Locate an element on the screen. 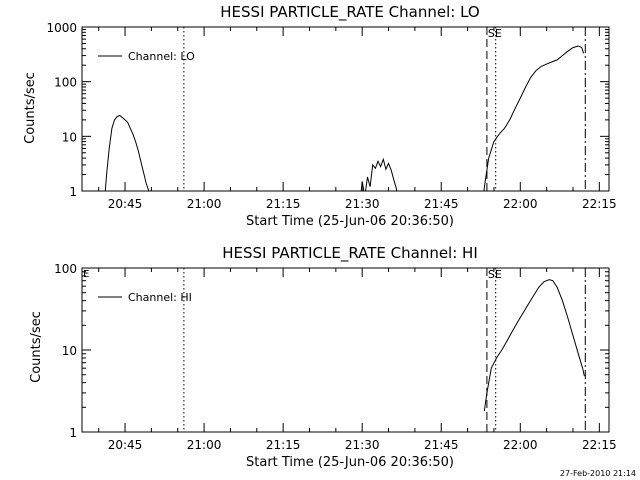 This screenshot has width=640, height=480. panel-hi-y-axis-label: Counts/sec is located at coordinates (36, 347).